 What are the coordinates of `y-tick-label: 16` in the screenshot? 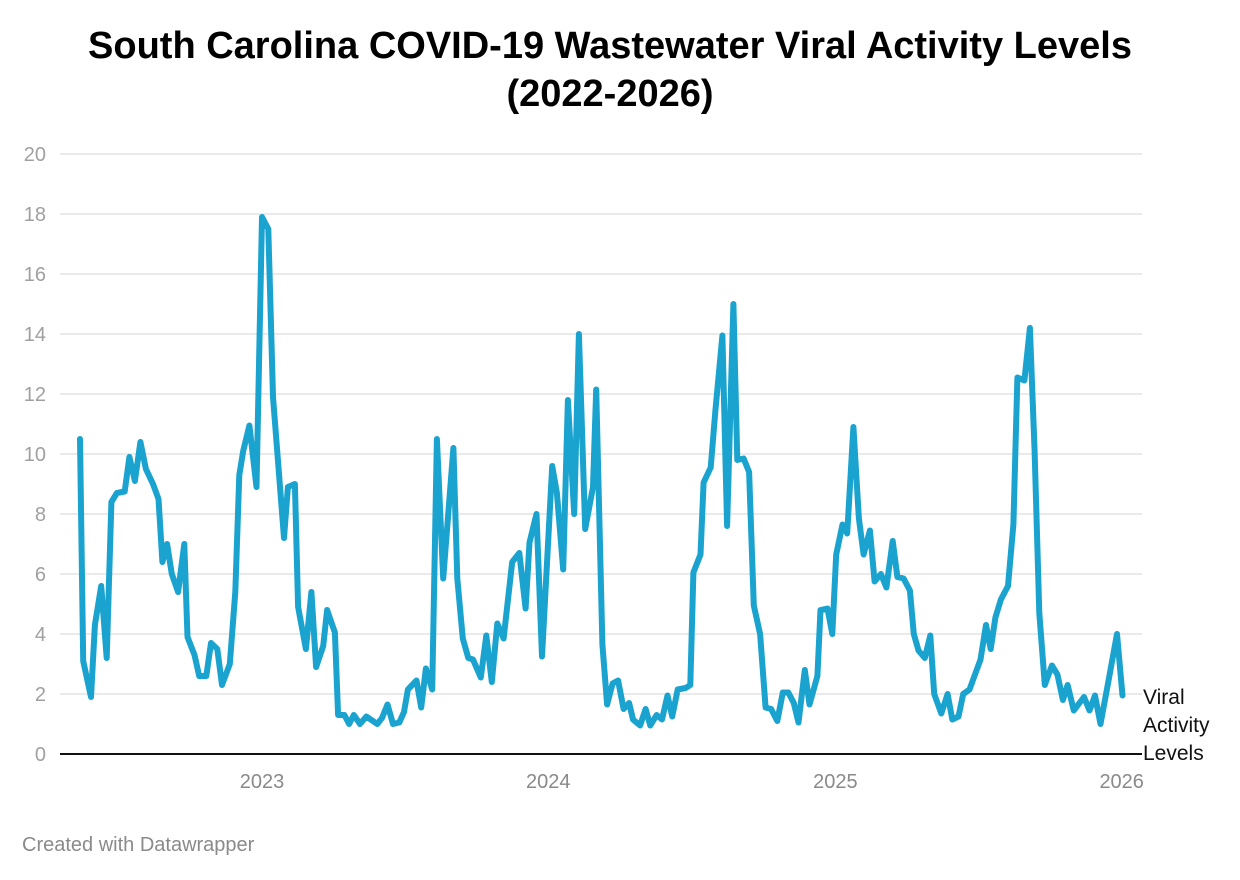 It's located at (35, 275).